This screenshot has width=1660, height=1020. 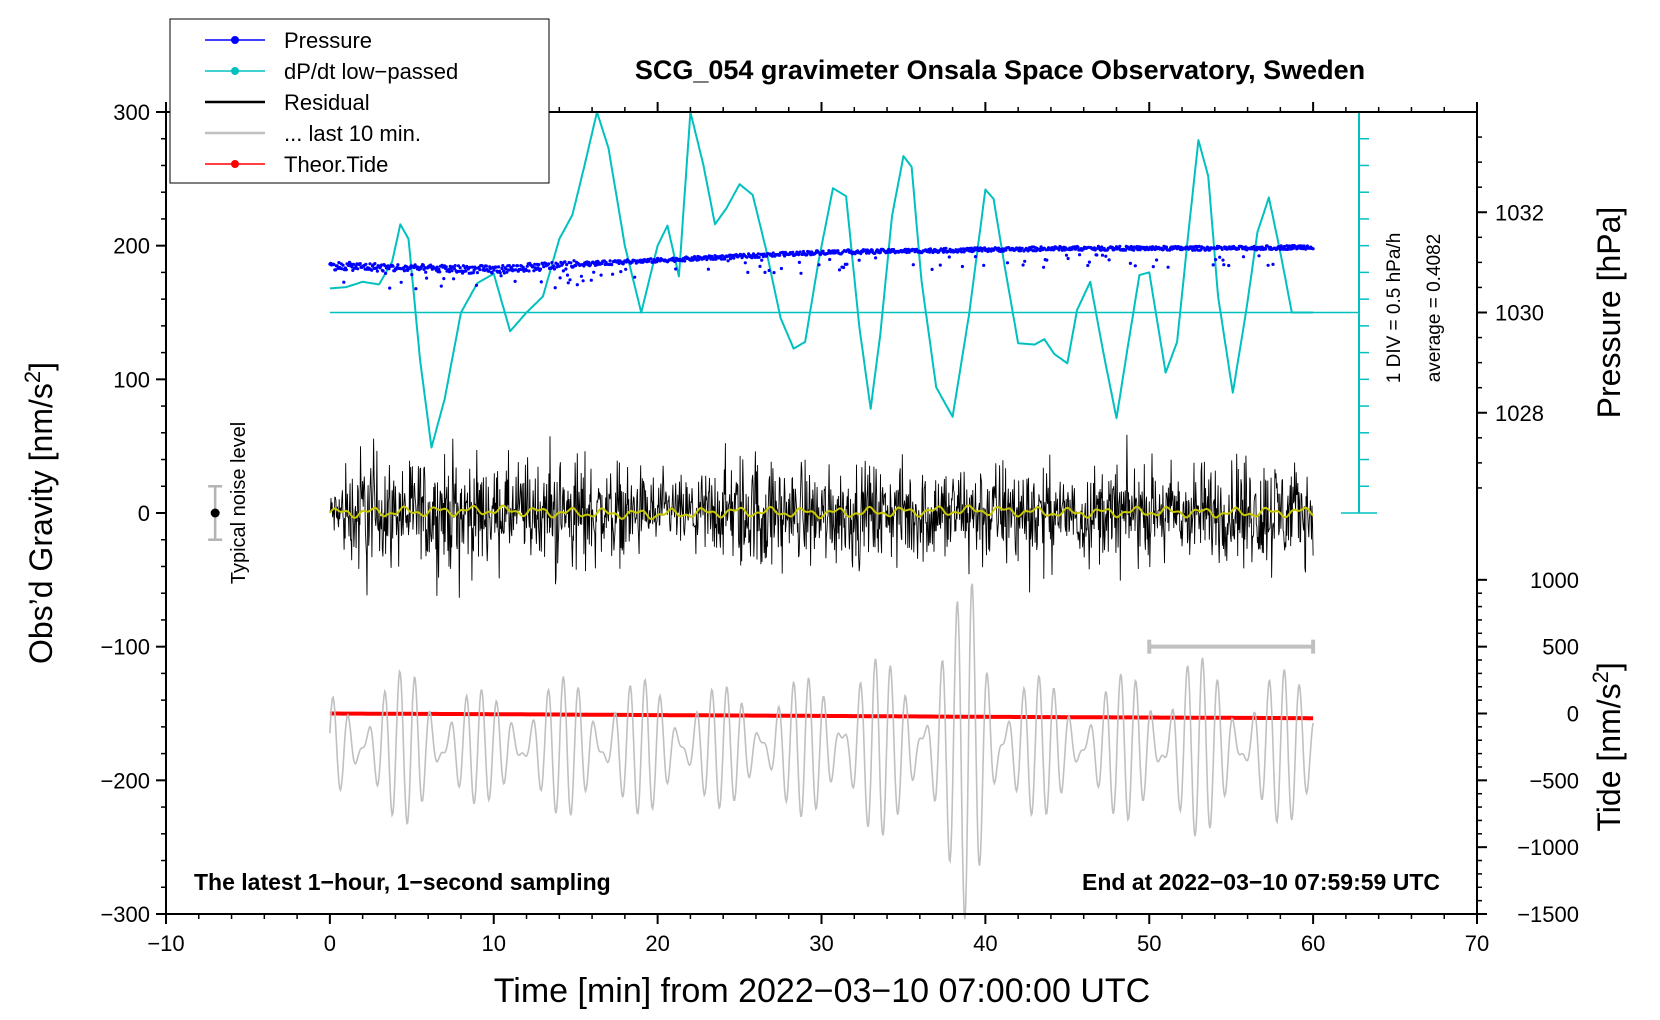 What do you see at coordinates (1573, 714) in the screenshot?
I see `tide-tick-label: 0` at bounding box center [1573, 714].